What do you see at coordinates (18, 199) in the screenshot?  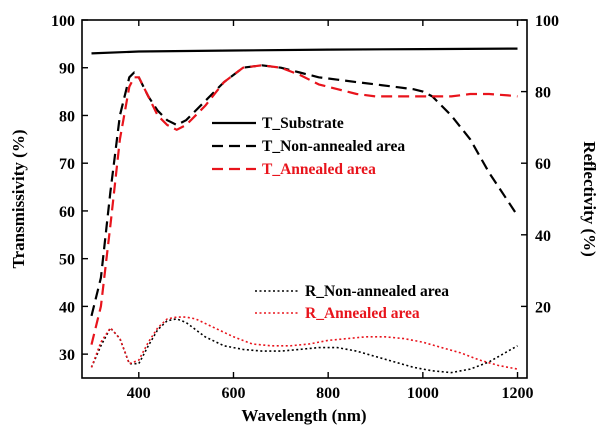 I see `y-axis-left-title: Transmissivity (%)` at bounding box center [18, 199].